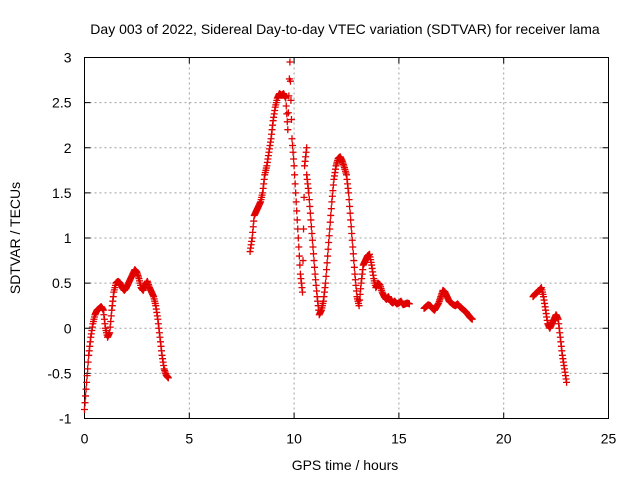 Image resolution: width=640 pixels, height=480 pixels. I want to click on x-tick-label: 25, so click(609, 439).